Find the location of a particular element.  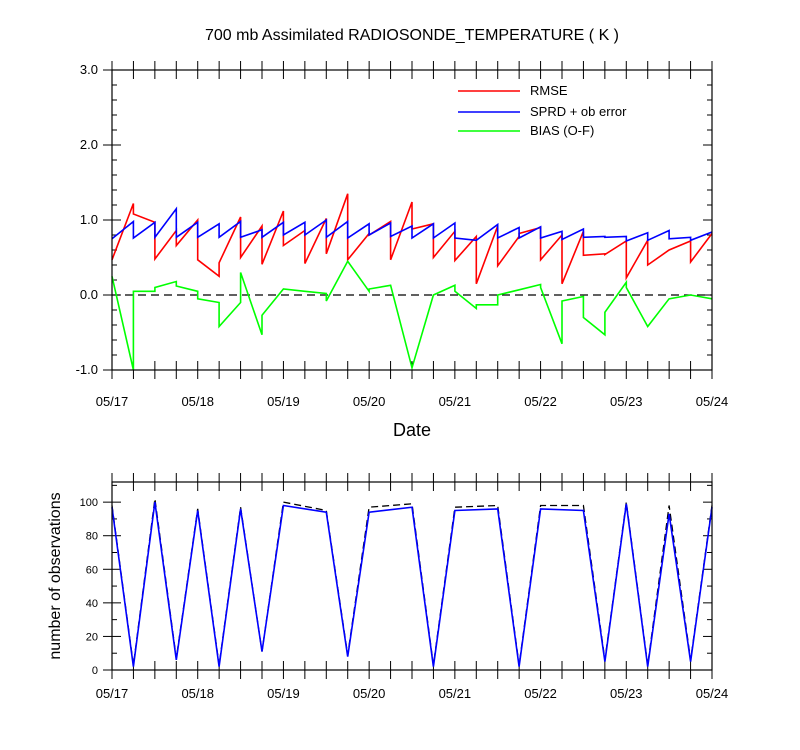

y-tick-label: 2.0 is located at coordinates (89, 144).